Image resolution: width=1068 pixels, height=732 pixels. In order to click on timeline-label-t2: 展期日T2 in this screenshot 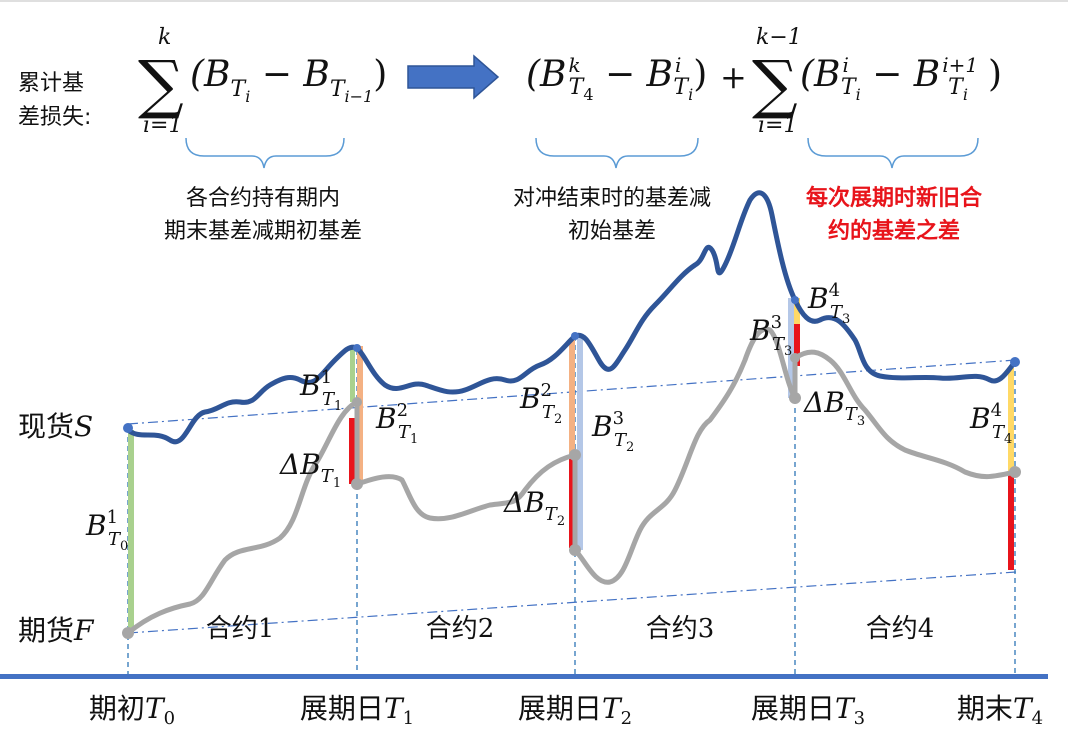, I will do `click(575, 710)`.